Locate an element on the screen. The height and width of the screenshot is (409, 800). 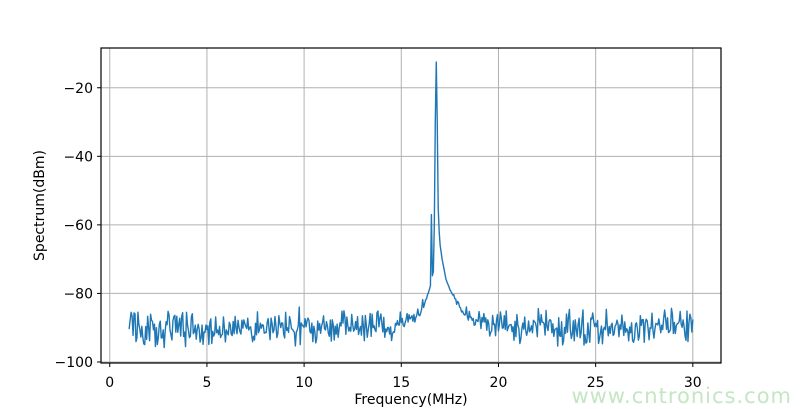
y-tick-label: −100 is located at coordinates (74, 363).